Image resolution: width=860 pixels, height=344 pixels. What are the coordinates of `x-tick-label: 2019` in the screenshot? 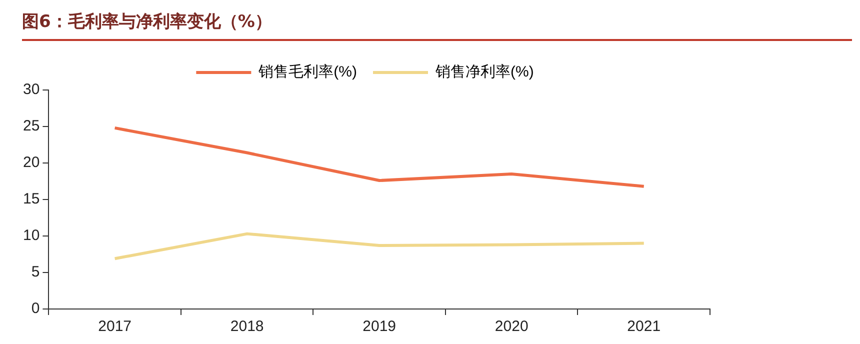 It's located at (379, 327).